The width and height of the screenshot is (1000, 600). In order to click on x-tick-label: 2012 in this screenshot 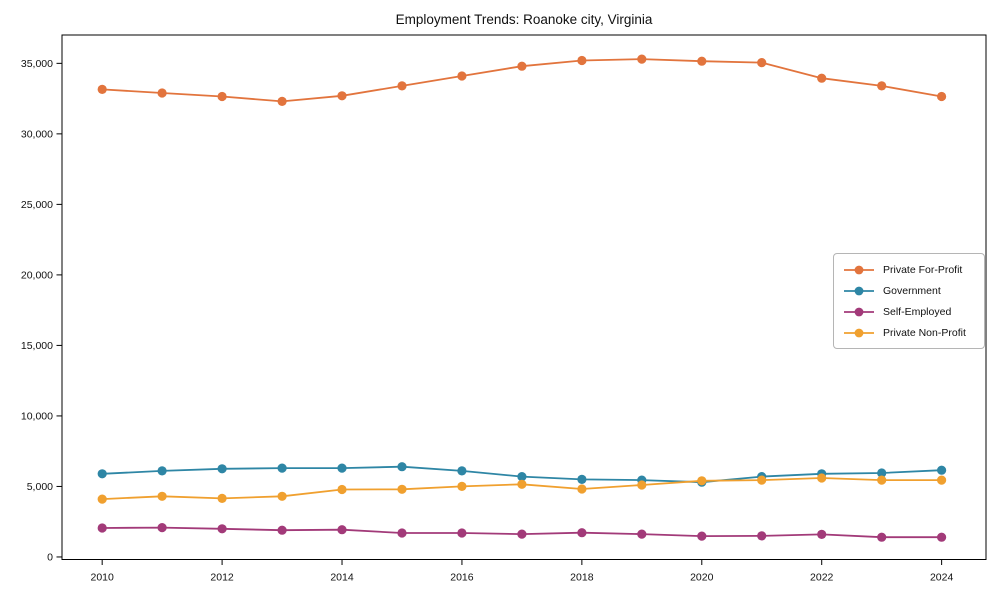, I will do `click(222, 578)`.